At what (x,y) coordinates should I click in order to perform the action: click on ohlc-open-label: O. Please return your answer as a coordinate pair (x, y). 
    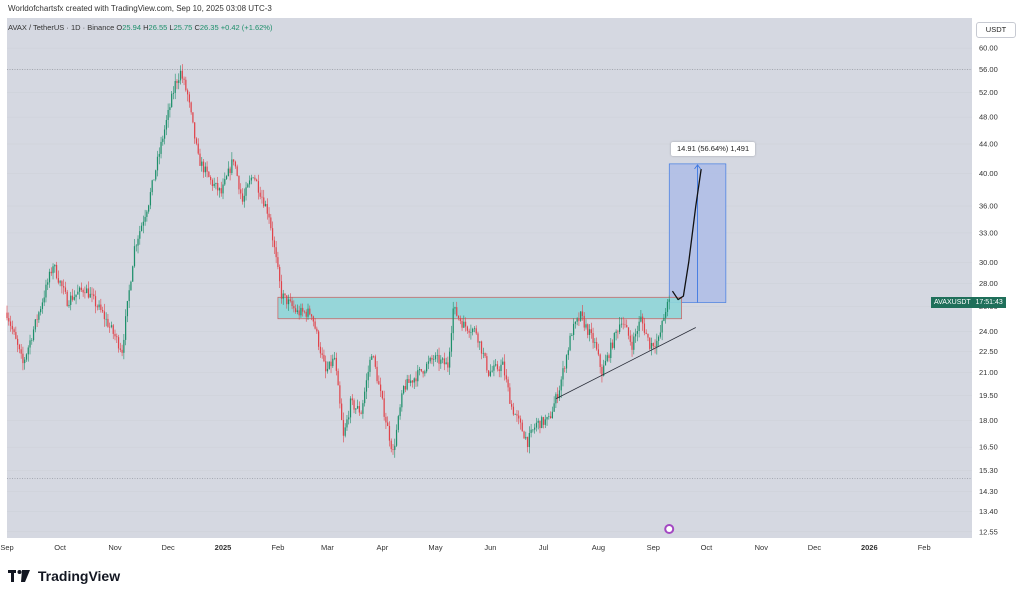
    Looking at the image, I should click on (119, 27).